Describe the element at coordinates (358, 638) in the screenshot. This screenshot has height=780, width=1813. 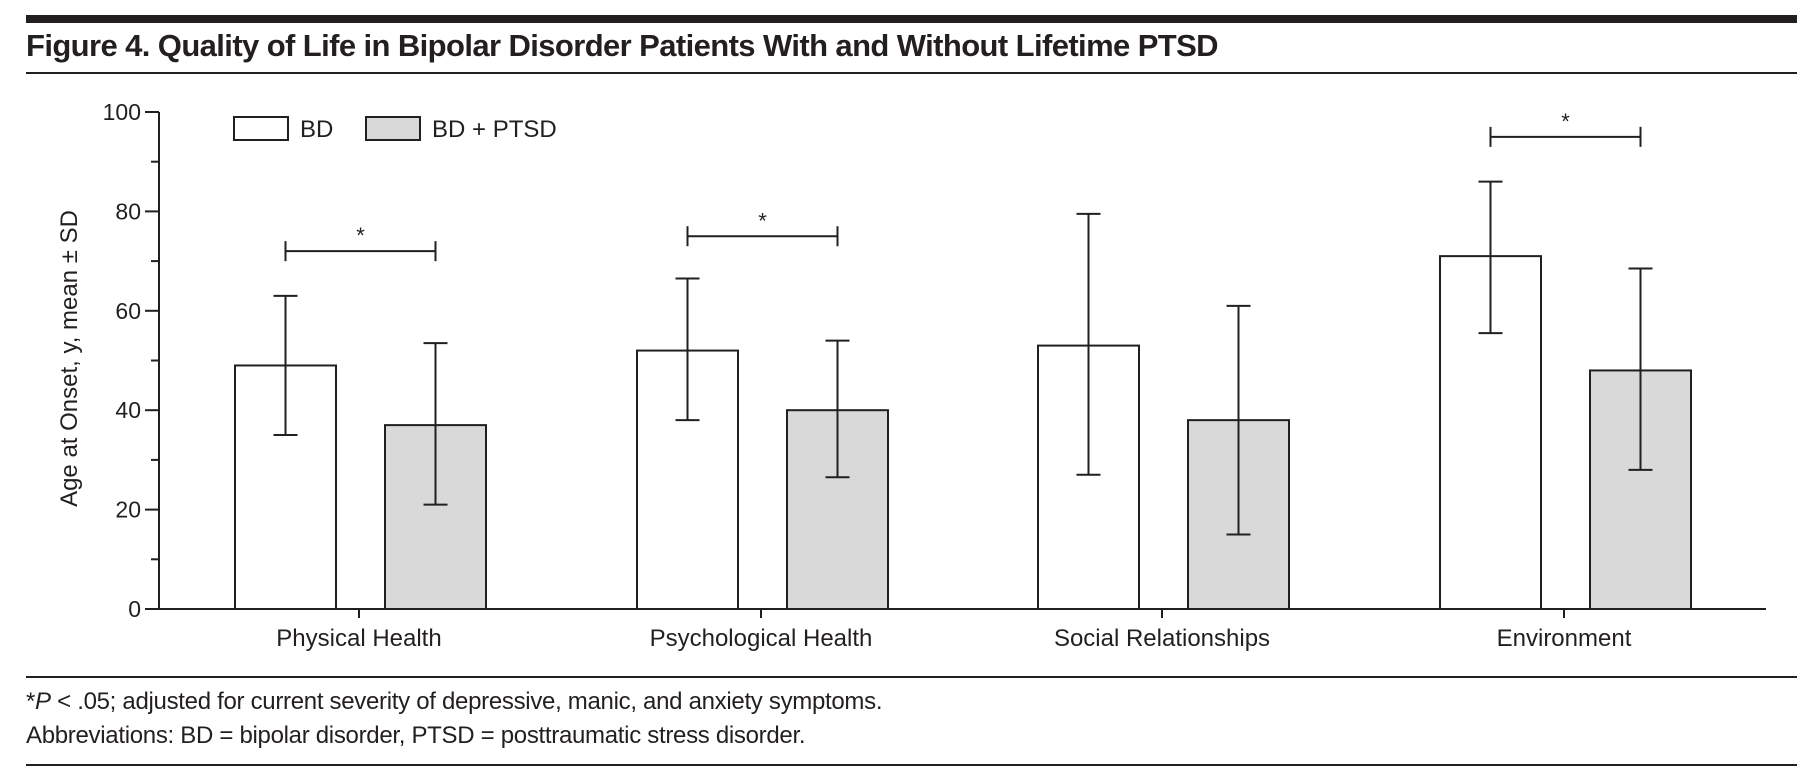
I see `x-tick-label: Physical Health` at that location.